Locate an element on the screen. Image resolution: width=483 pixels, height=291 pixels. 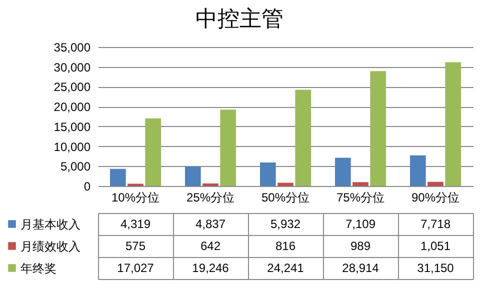
y-tick-label: 5,000 is located at coordinates (75, 167).